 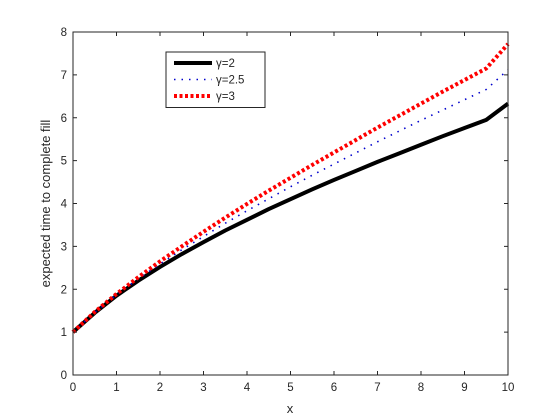 What do you see at coordinates (247, 388) in the screenshot?
I see `x-tick-label: 4` at bounding box center [247, 388].